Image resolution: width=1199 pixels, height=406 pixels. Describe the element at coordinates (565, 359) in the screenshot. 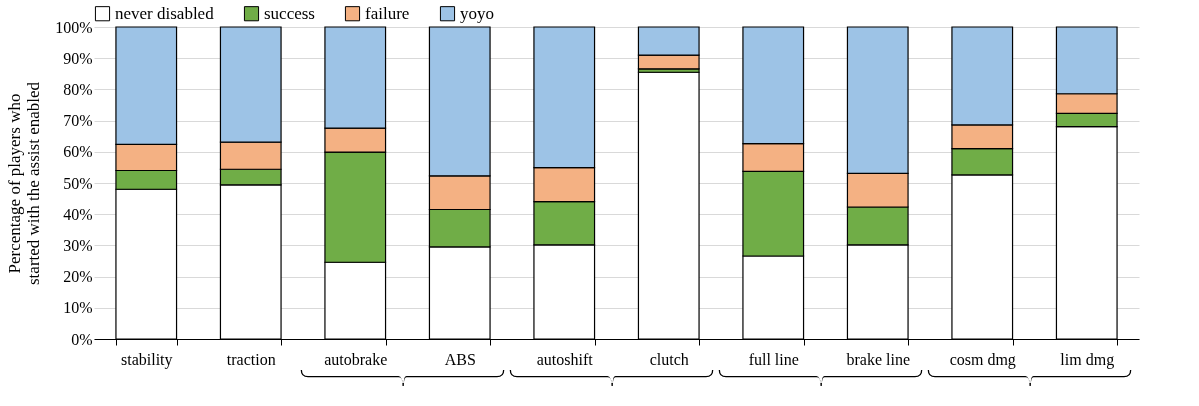

I see `x-tick-label: autoshift` at that location.